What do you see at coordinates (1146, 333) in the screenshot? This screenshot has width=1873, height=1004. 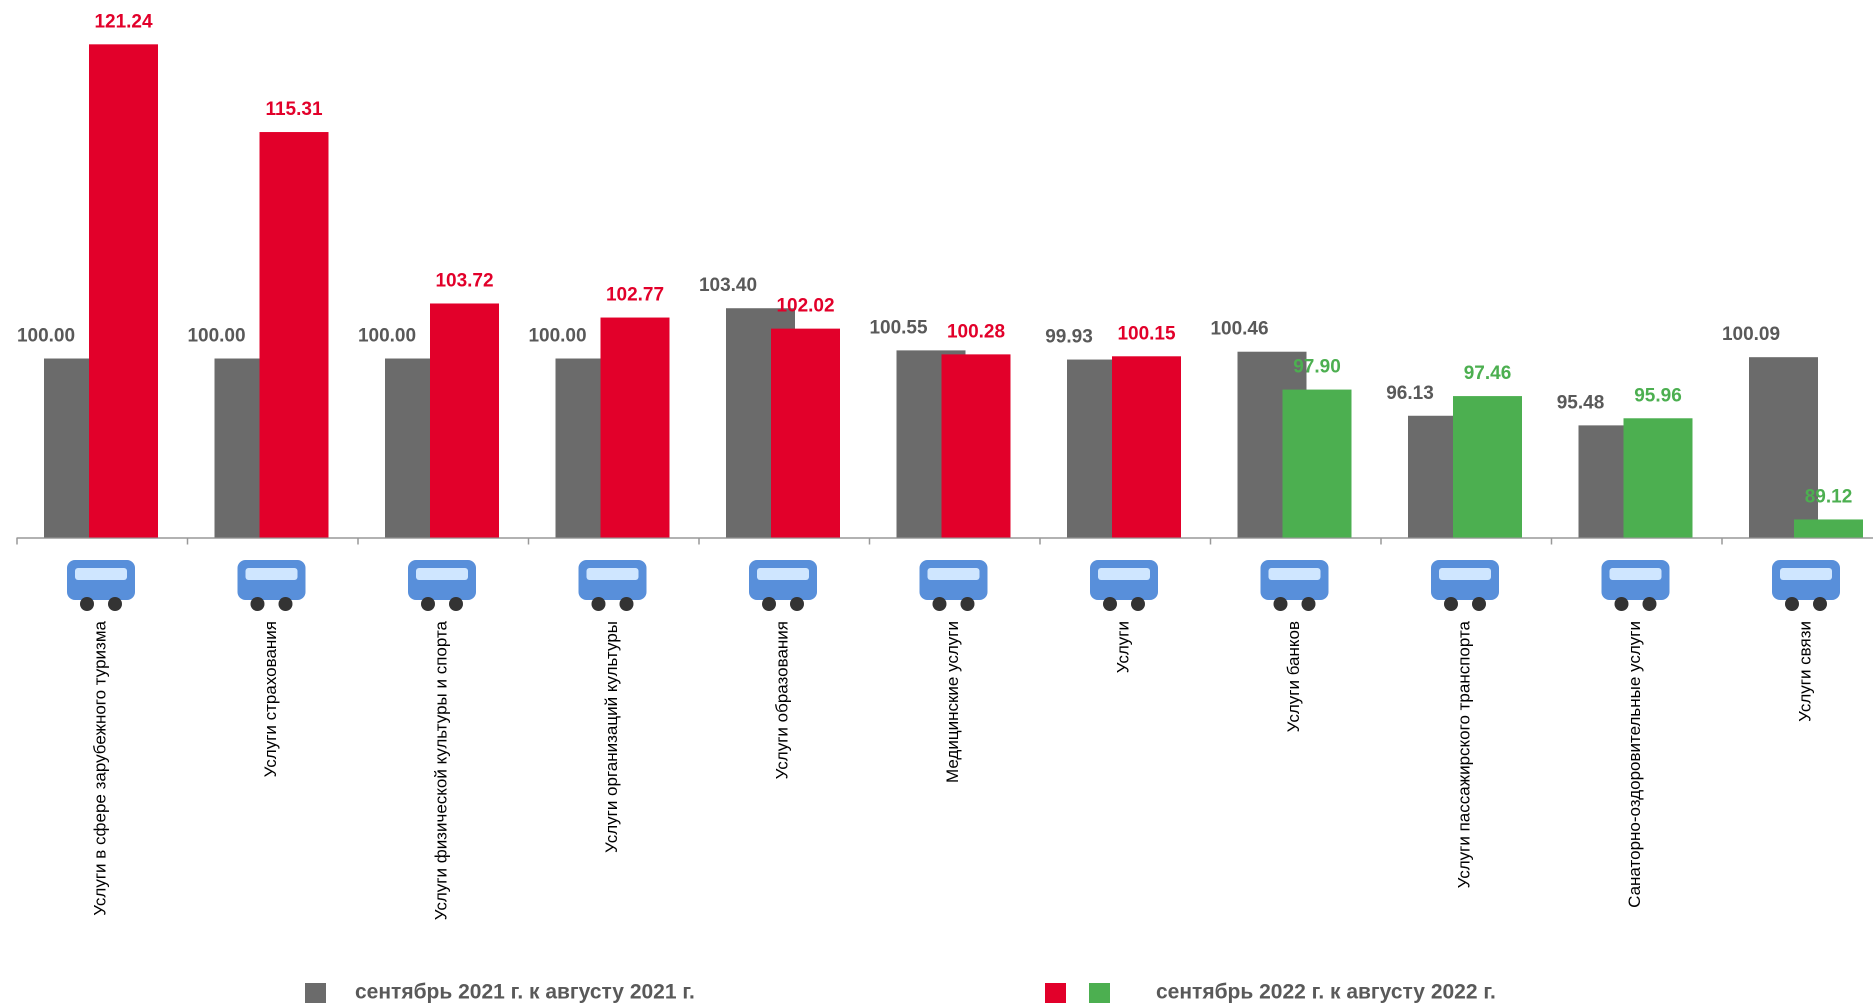 I see `data-label: 100.15` at bounding box center [1146, 333].